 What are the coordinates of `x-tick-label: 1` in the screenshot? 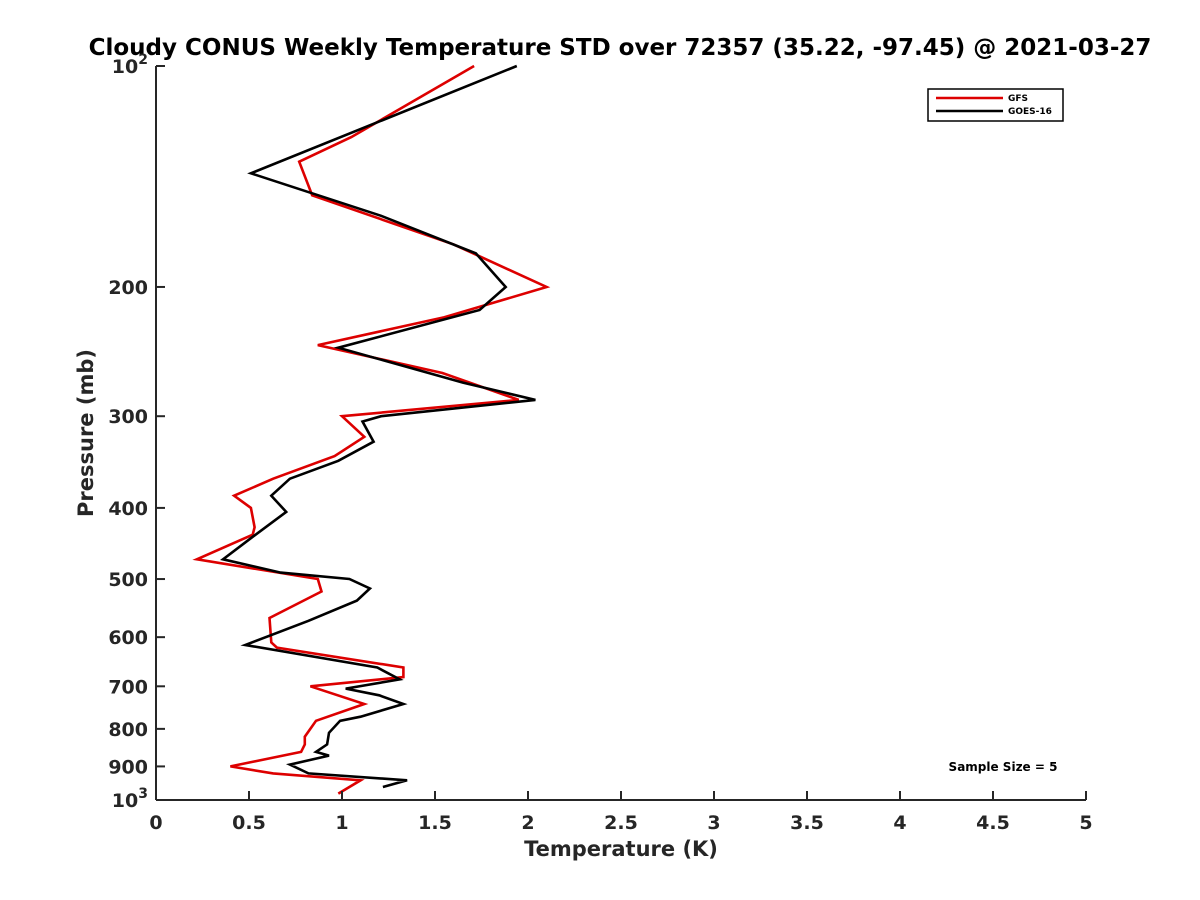 It's located at (341, 823).